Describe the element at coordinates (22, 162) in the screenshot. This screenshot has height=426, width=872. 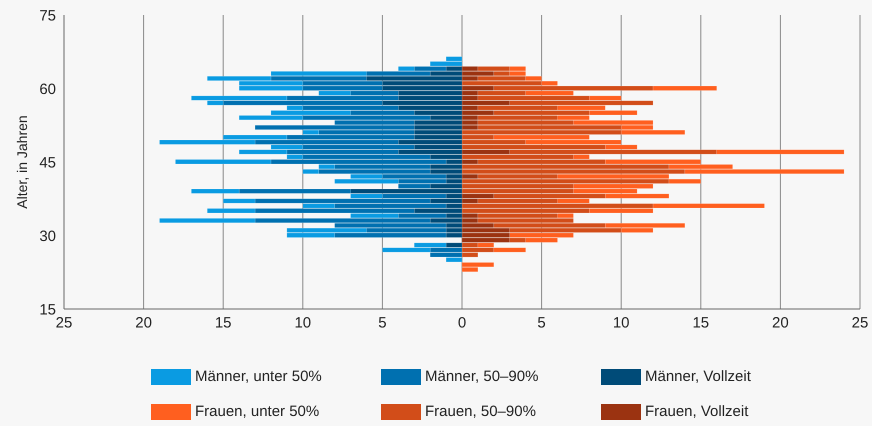
I see `y-axis-title: Alter, in Jahren` at that location.